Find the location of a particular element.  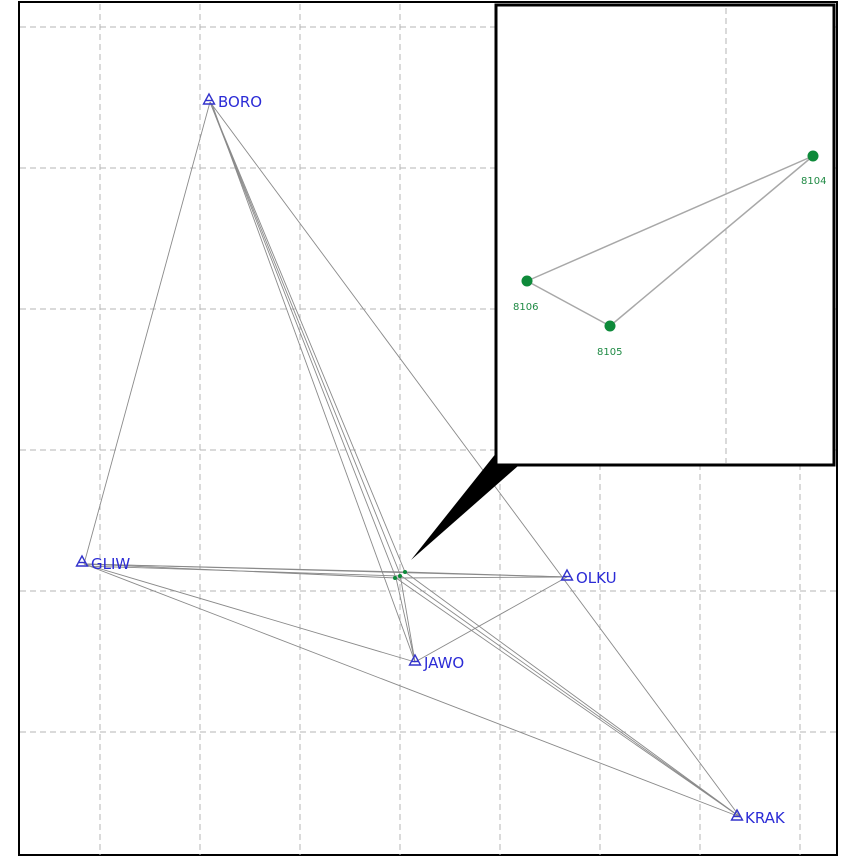

point-label: 8106 is located at coordinates (525, 307).